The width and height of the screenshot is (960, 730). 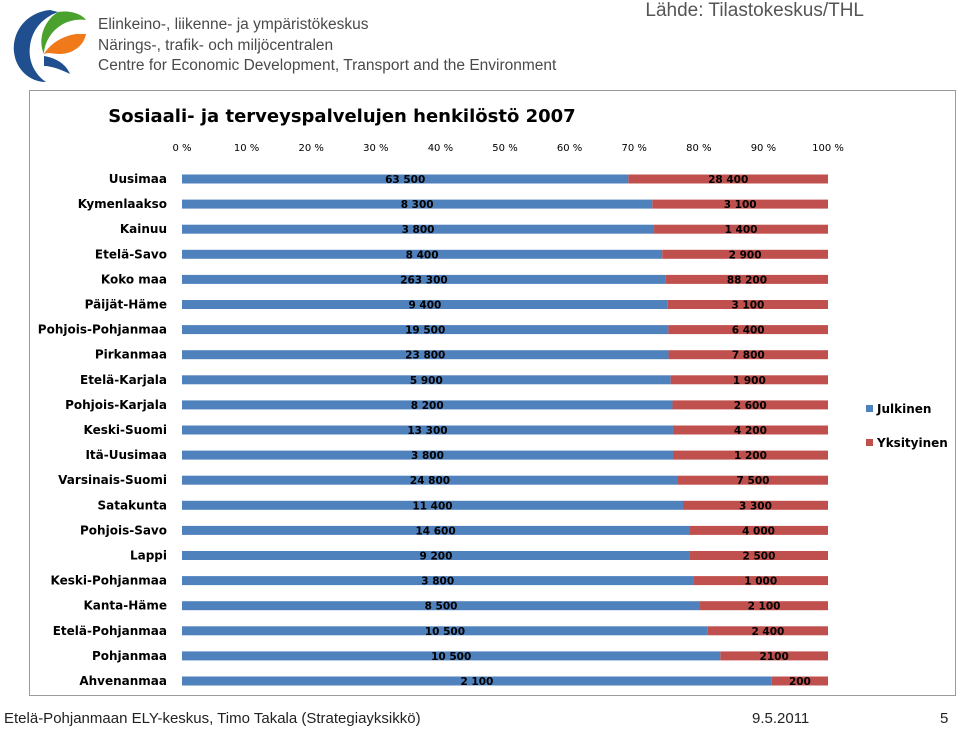 What do you see at coordinates (440, 148) in the screenshot?
I see `x-tick-label: 40 %` at bounding box center [440, 148].